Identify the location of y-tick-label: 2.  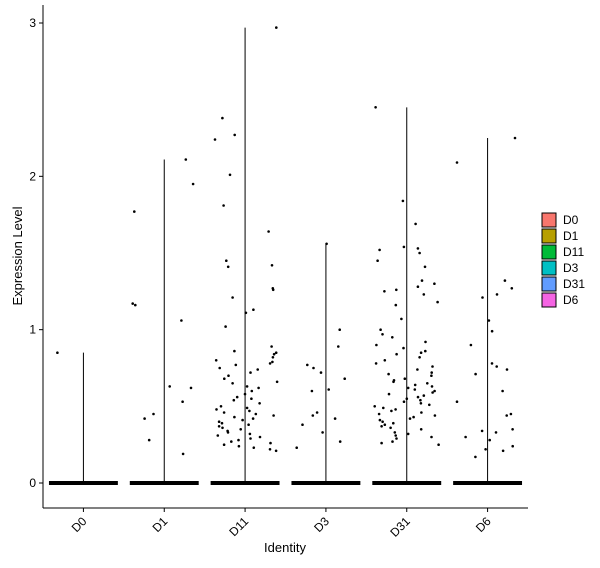
(32, 176).